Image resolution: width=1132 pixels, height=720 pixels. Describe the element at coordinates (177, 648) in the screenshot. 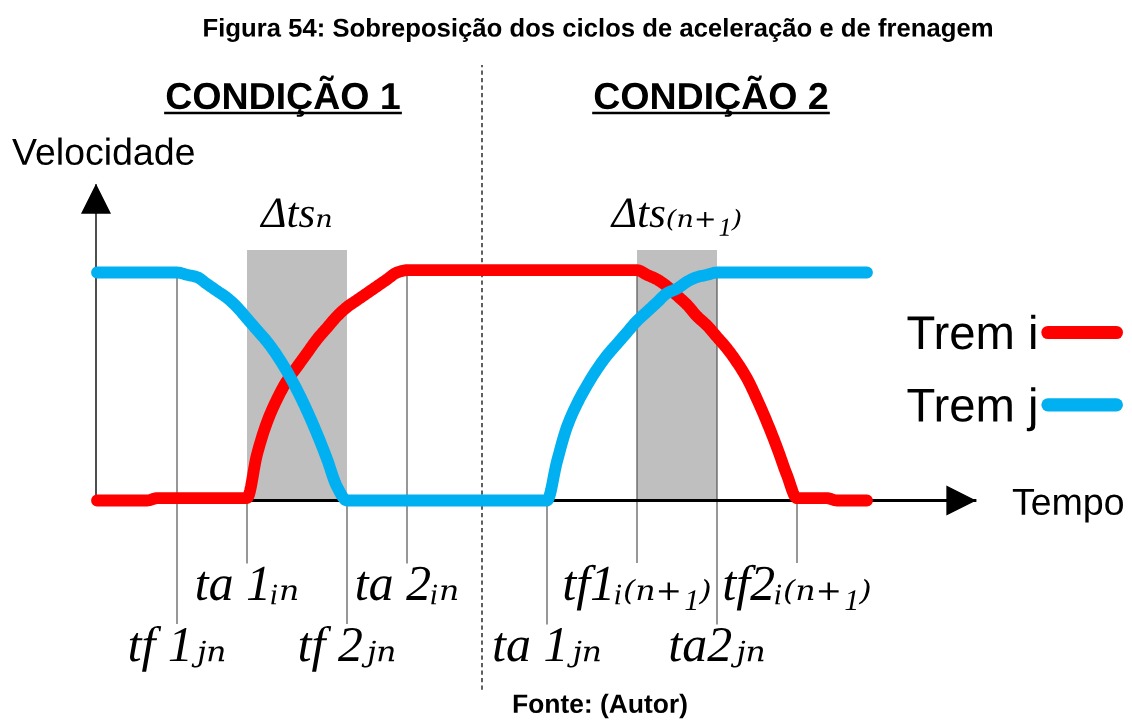

I see `x-tick-label: tf 1ⱼₙ` at that location.